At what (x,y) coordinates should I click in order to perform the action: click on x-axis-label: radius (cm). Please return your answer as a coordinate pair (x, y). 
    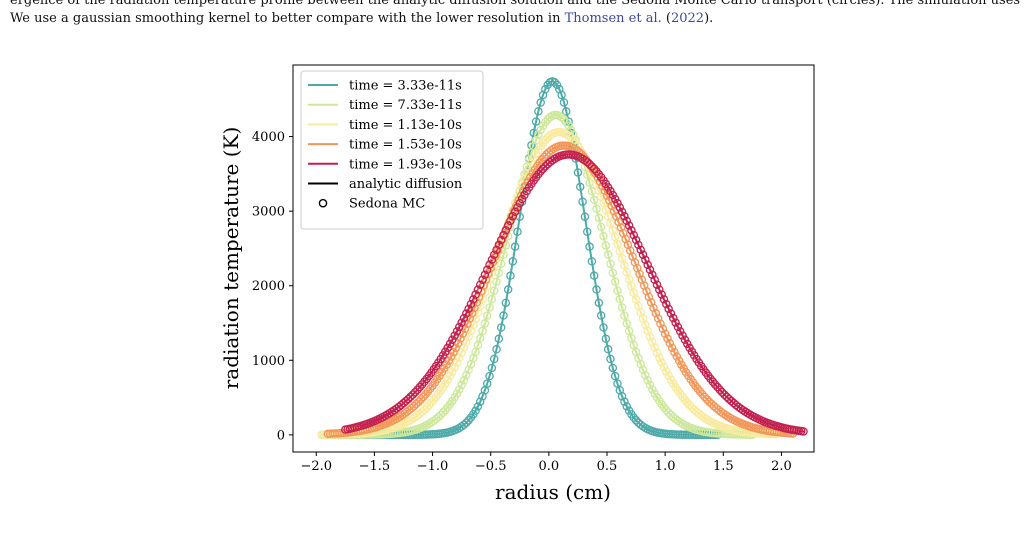
    Looking at the image, I should click on (553, 492).